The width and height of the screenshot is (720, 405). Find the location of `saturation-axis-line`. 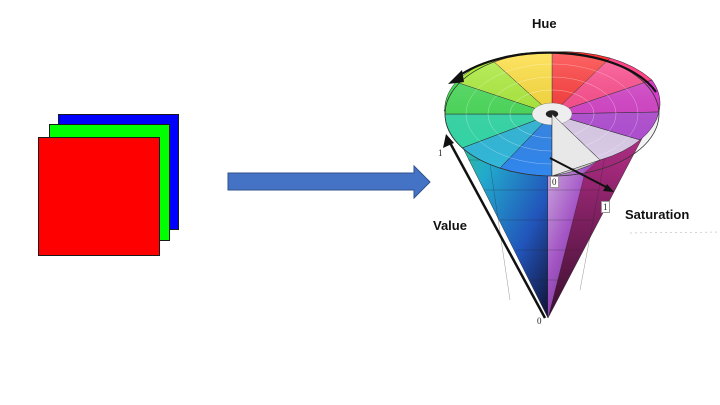

saturation-axis-line is located at coordinates (579, 173).